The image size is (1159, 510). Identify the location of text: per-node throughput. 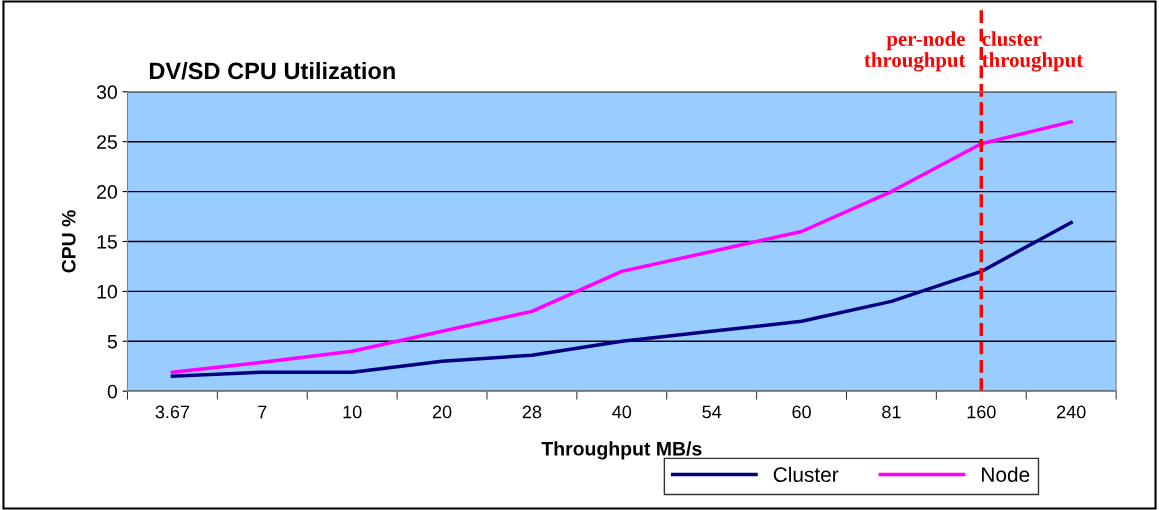
(915, 51).